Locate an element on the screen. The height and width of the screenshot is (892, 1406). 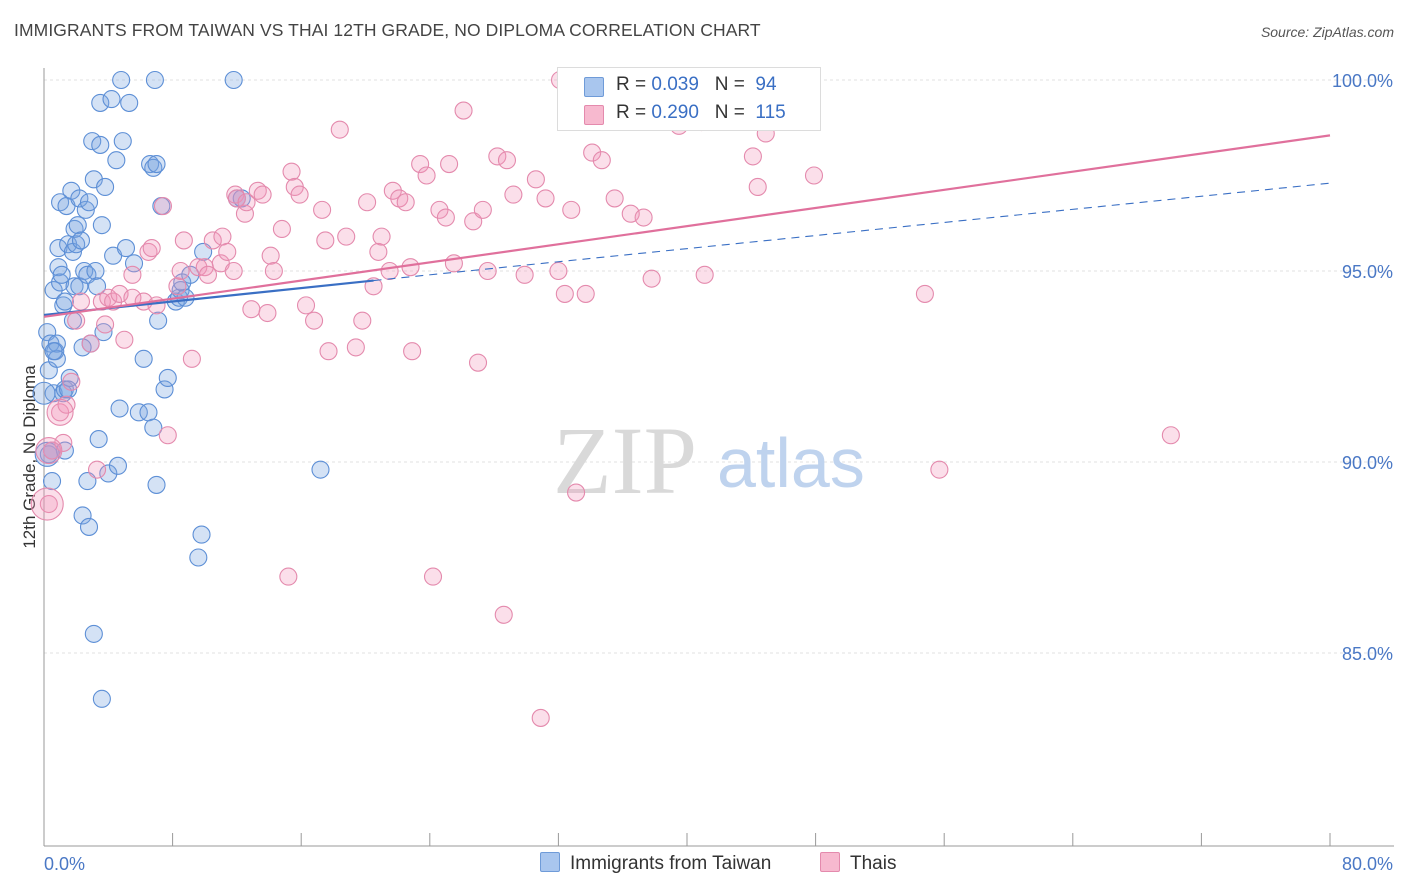
legend-n-taiwan: 94 is located at coordinates (766, 84).